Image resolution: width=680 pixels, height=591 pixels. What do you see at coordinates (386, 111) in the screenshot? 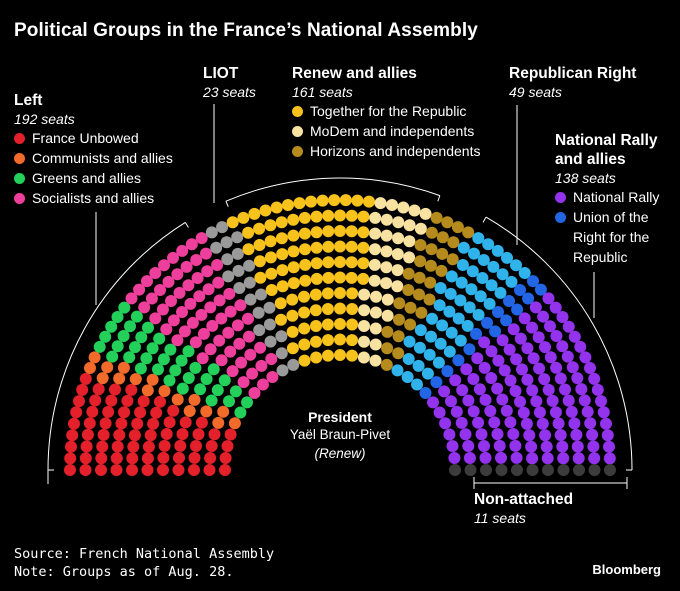
I see `legend-item: Together for the Republic` at bounding box center [386, 111].